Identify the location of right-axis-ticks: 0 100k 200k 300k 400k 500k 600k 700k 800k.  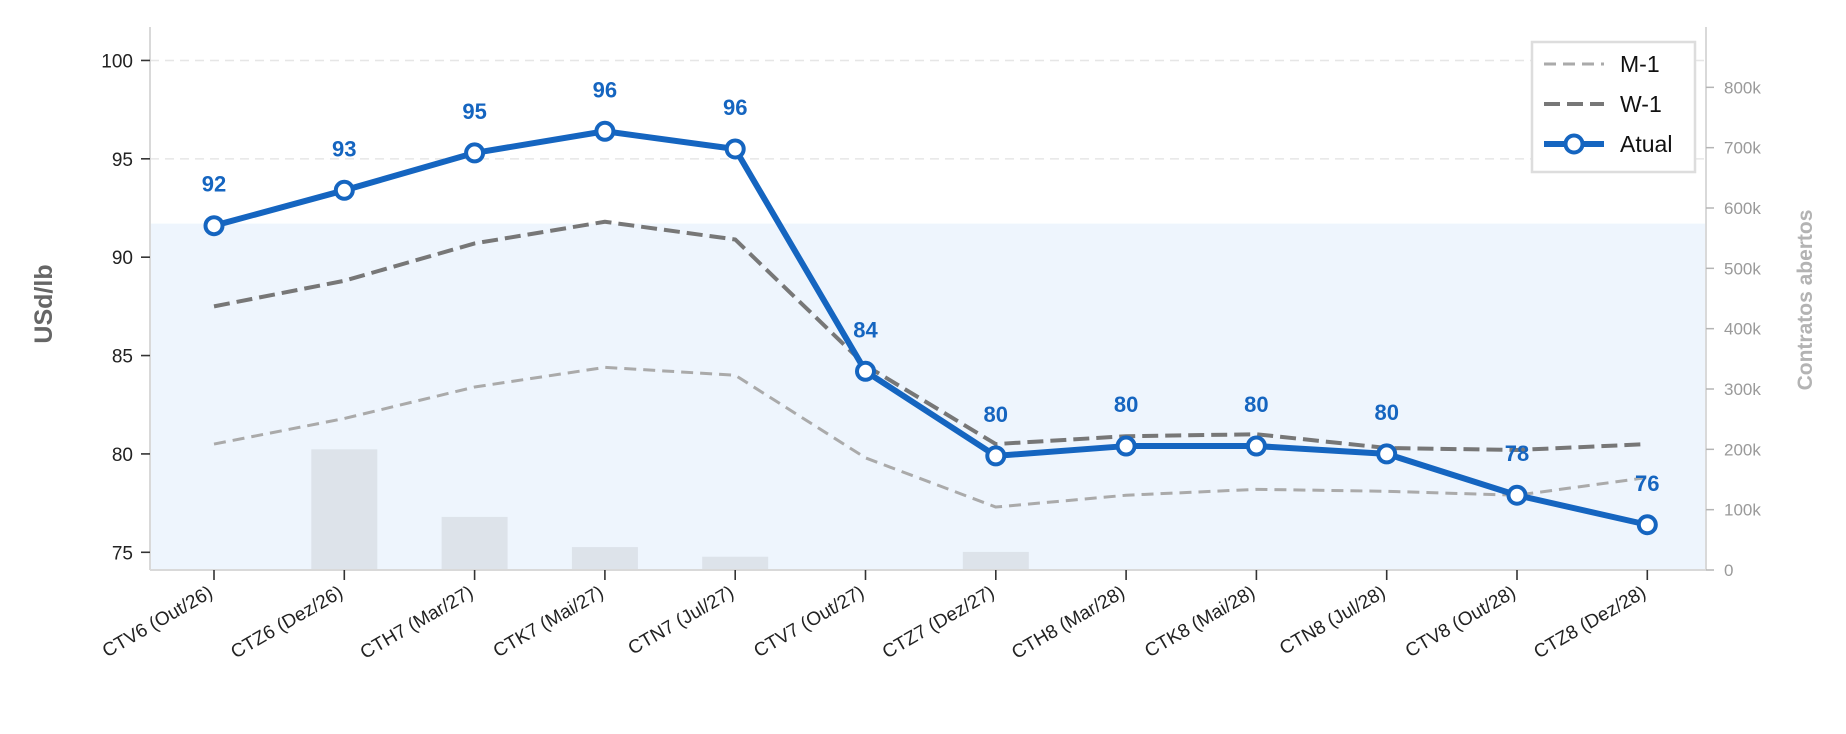
(1733, 329).